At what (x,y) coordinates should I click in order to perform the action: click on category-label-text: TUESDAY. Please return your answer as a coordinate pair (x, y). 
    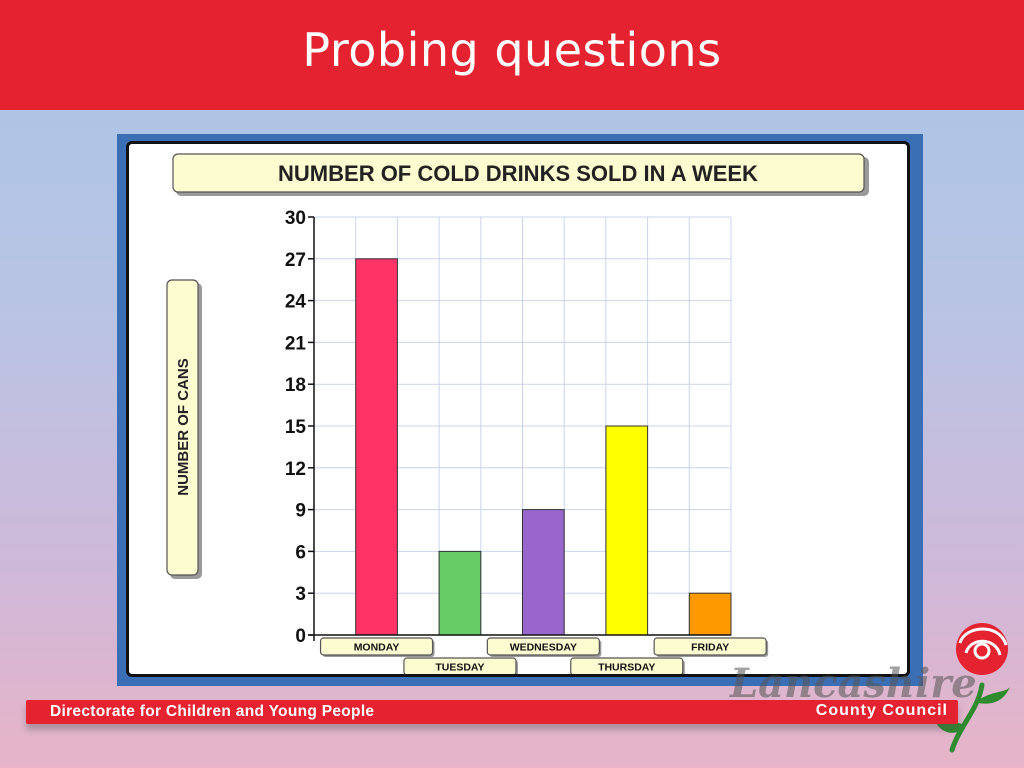
    Looking at the image, I should click on (459, 668).